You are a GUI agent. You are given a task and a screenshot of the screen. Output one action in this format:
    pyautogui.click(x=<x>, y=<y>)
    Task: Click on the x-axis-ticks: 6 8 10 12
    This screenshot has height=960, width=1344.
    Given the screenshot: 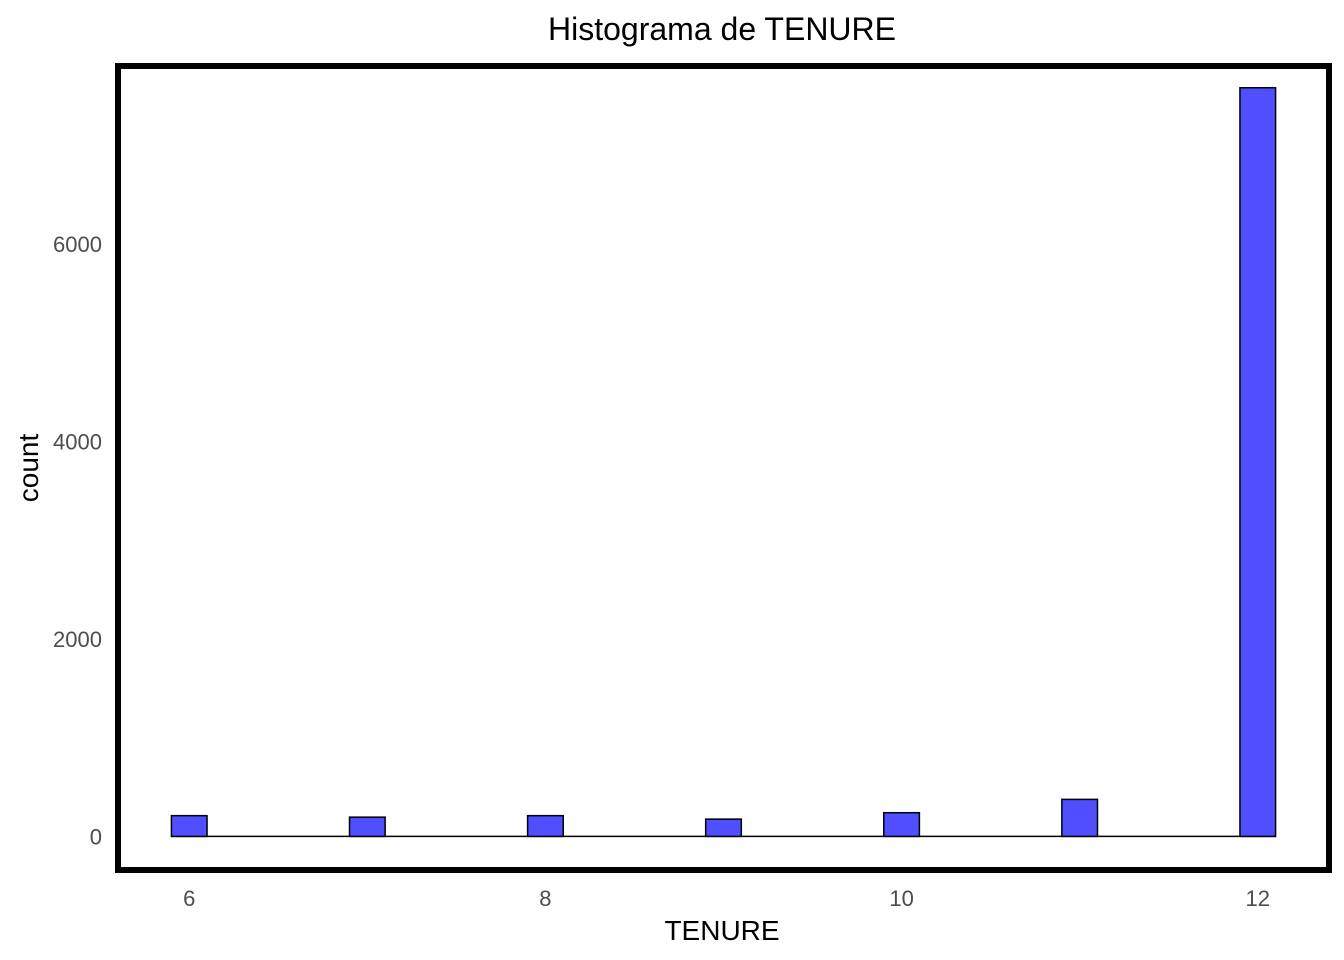 What is the action you would take?
    pyautogui.click(x=726, y=898)
    